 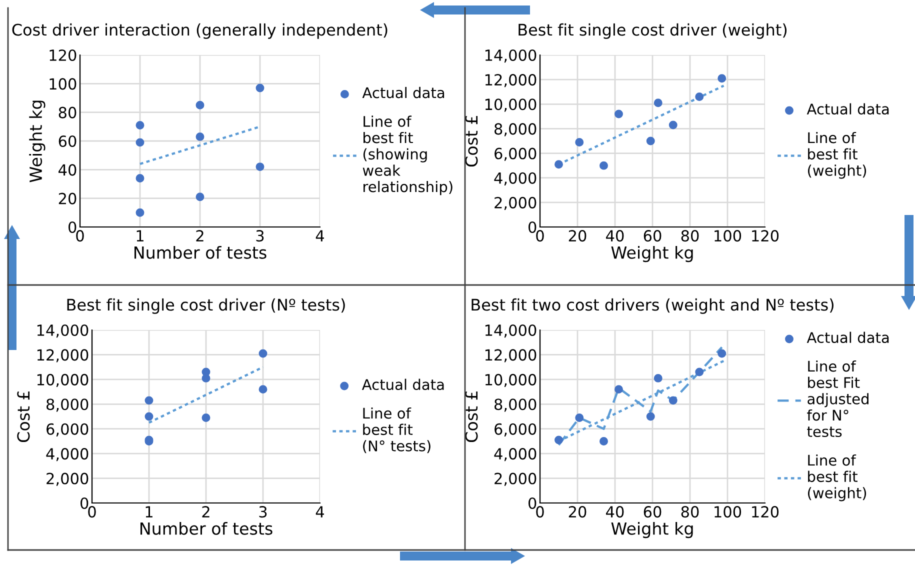 I want to click on legend-label: Line of best fit (N° tests), so click(x=396, y=430).